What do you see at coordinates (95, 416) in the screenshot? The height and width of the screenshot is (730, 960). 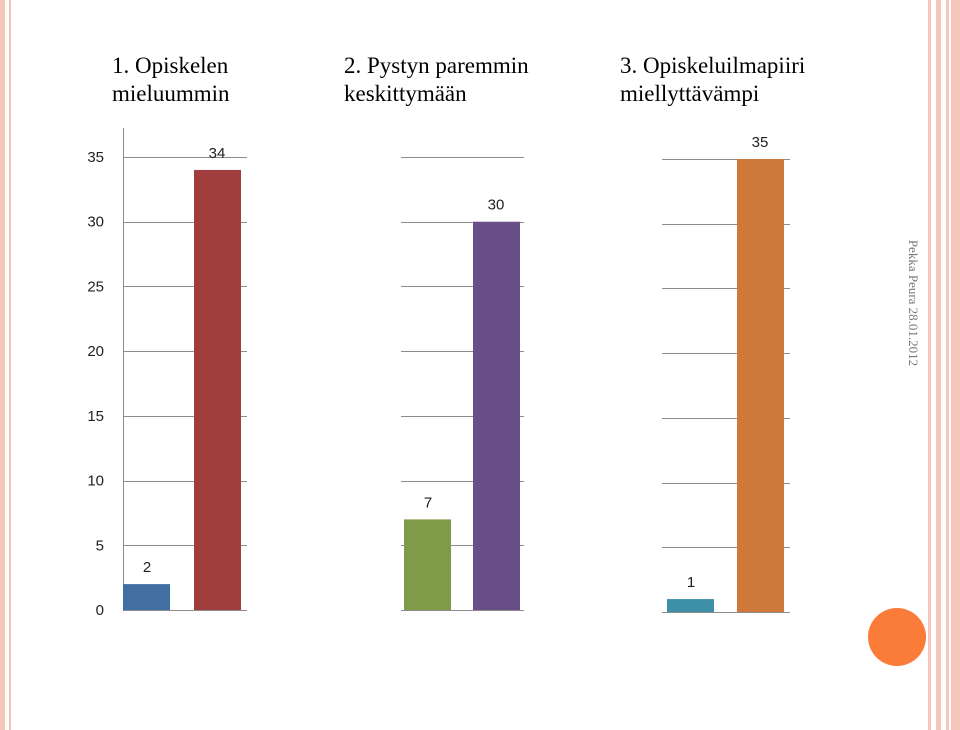 I see `chart-1-y-tick-label: 15` at bounding box center [95, 416].